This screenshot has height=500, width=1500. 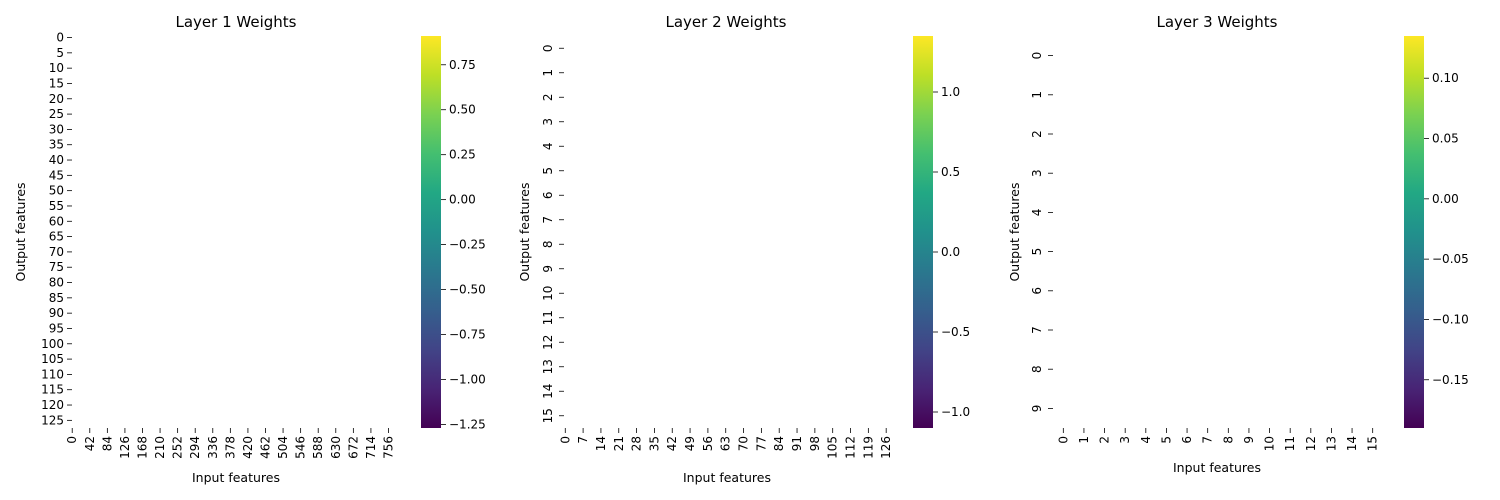 What do you see at coordinates (1037, 252) in the screenshot?
I see `panel-3-y-tick-label: 5` at bounding box center [1037, 252].